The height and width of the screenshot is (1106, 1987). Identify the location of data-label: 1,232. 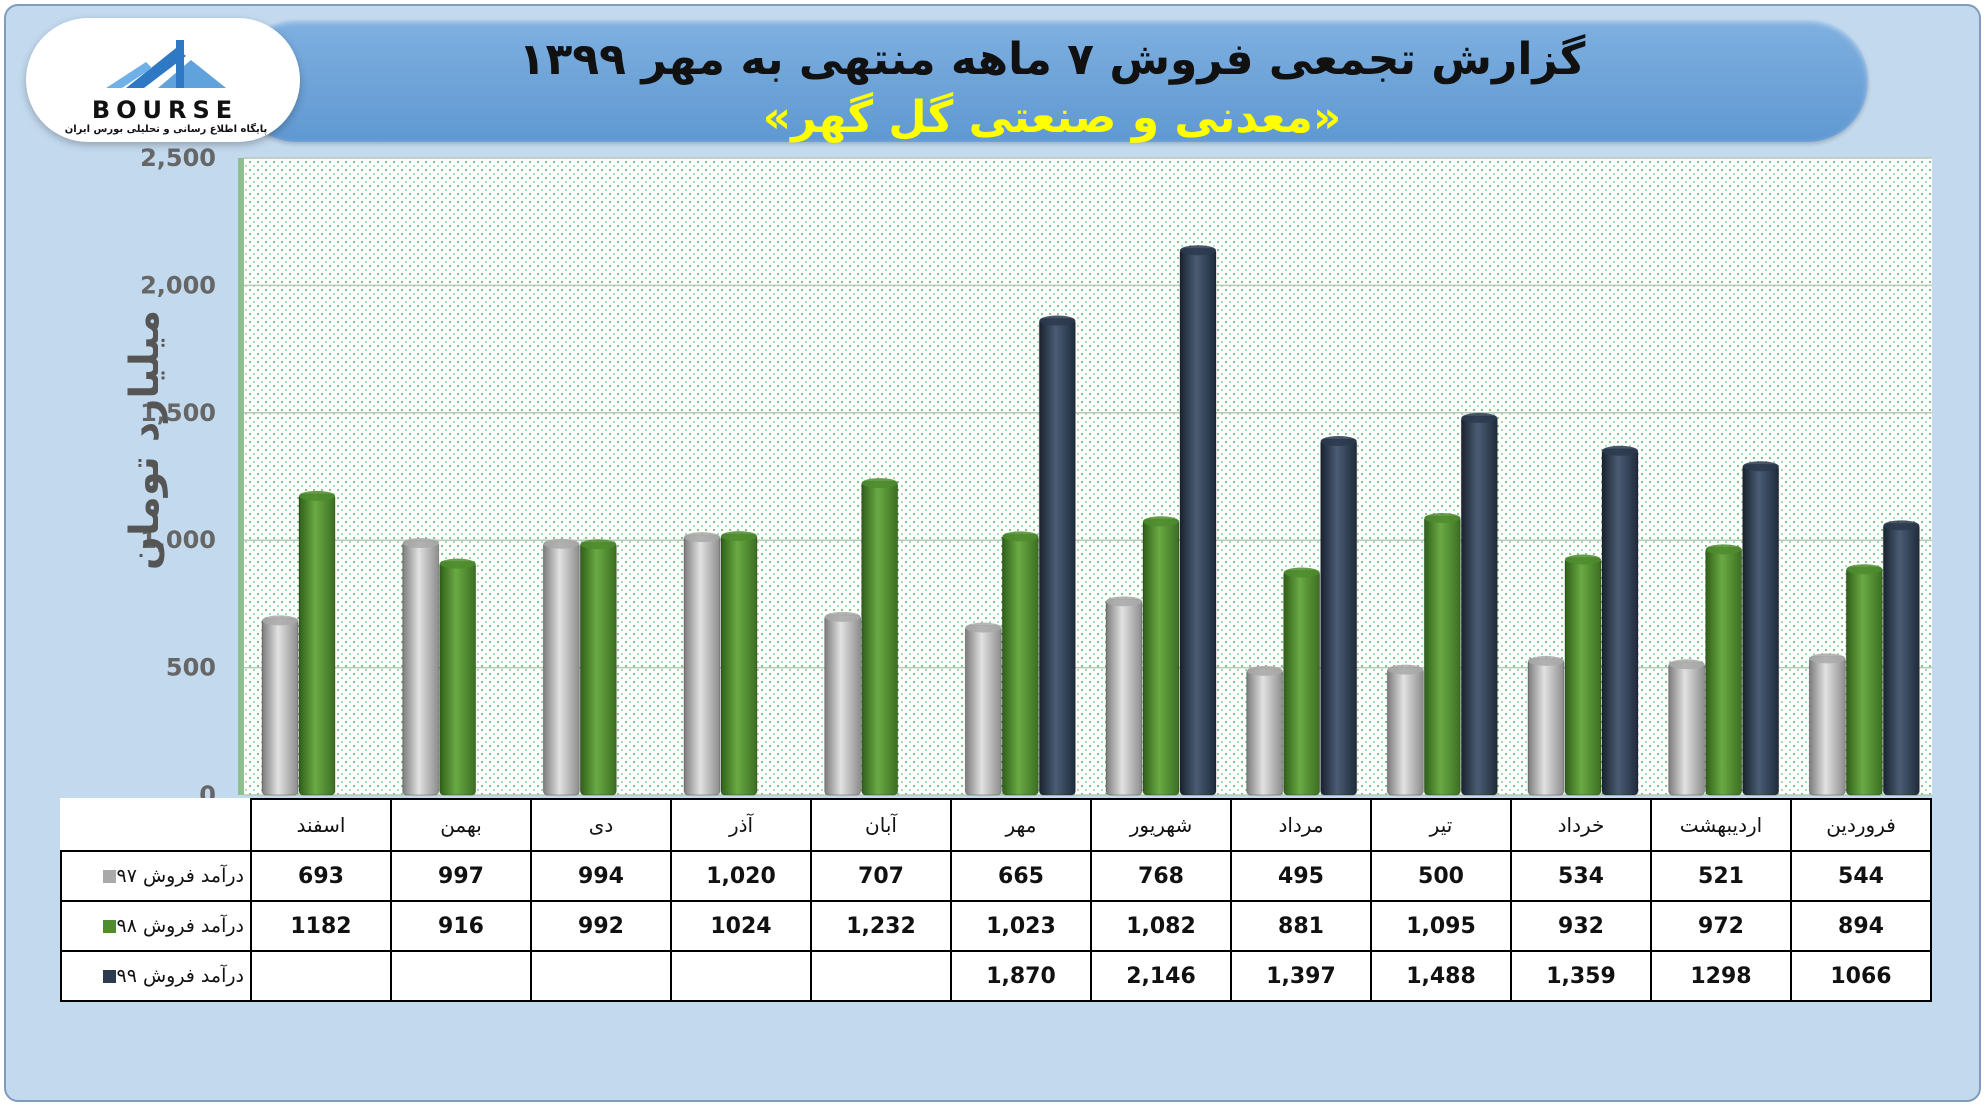
(881, 926).